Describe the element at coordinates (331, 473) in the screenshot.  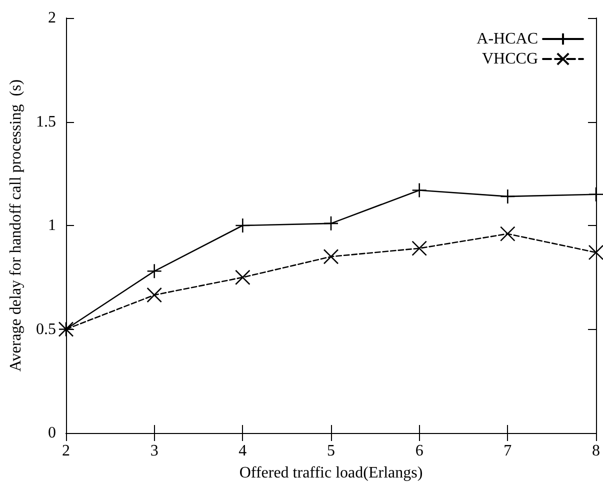
I see `x-axis-title: Offered traffic load(Erlangs)` at that location.